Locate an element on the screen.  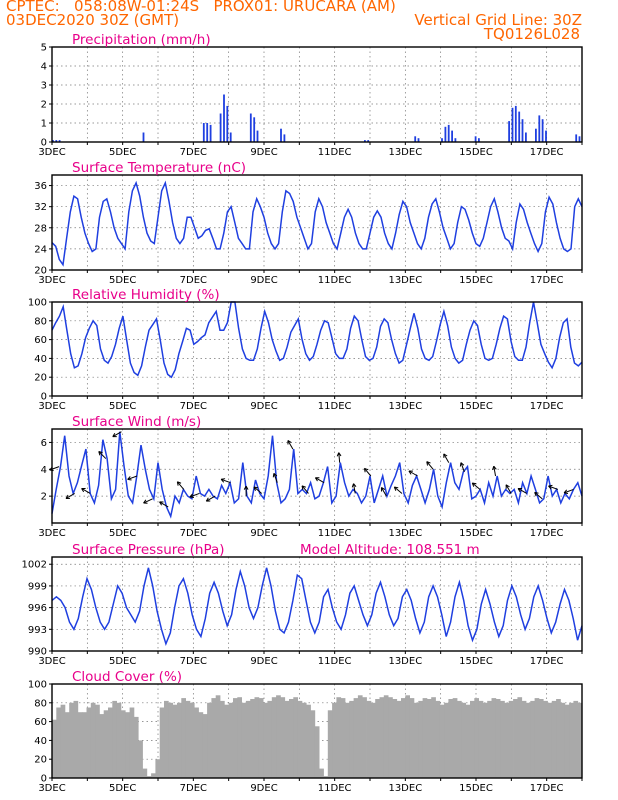
panel-title: Cloud Cover (%) is located at coordinates (127, 677).